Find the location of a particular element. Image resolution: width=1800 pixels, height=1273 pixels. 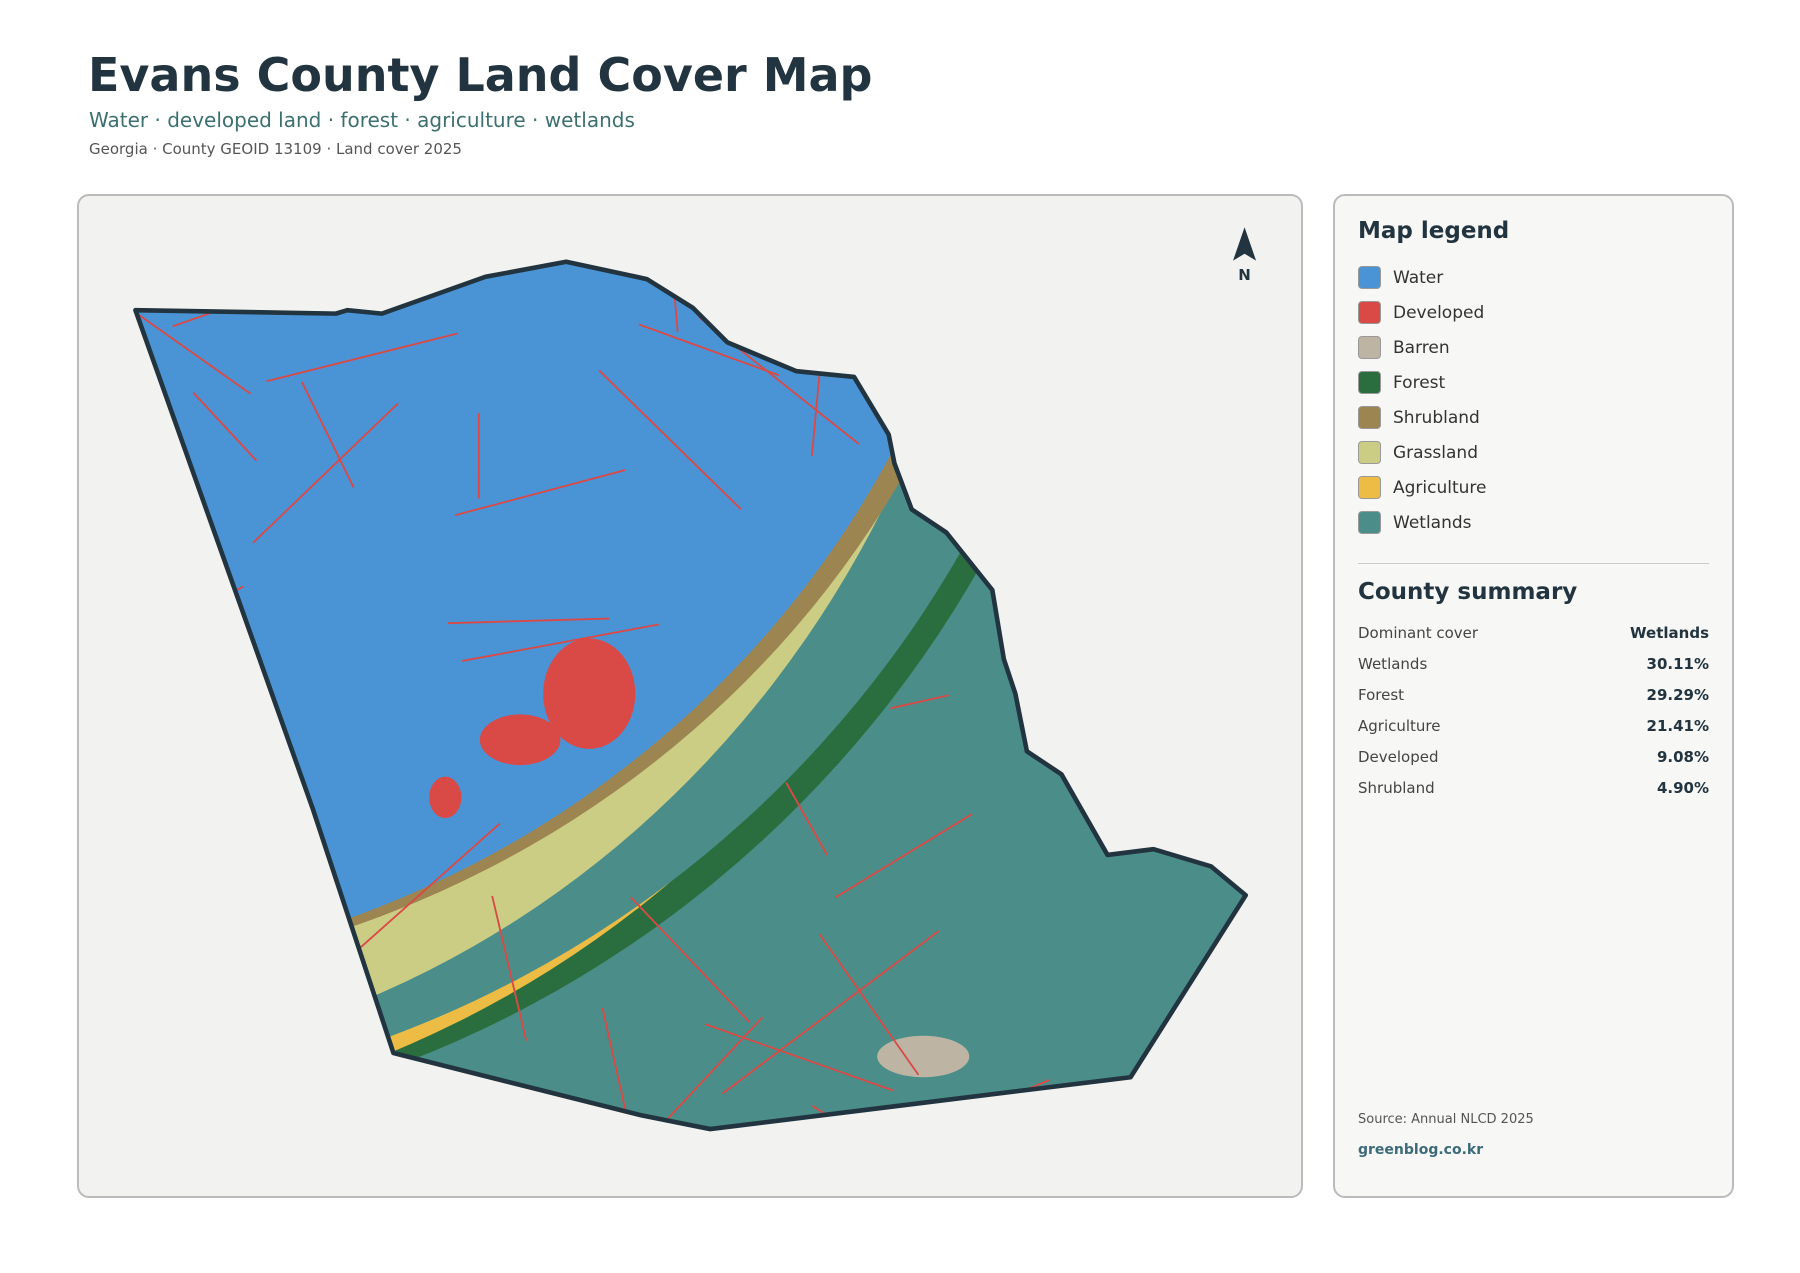

legend-item: Forest is located at coordinates (1401, 382).